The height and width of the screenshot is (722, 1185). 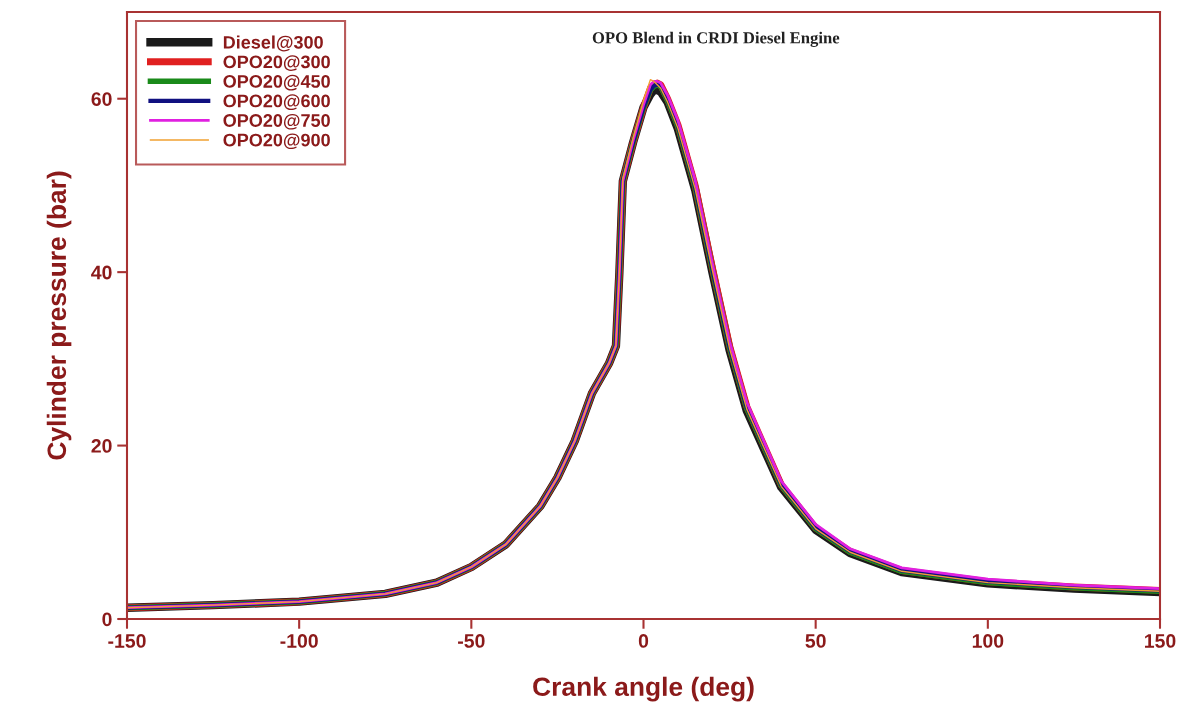 What do you see at coordinates (276, 63) in the screenshot?
I see `legend-label: OPO20@300` at bounding box center [276, 63].